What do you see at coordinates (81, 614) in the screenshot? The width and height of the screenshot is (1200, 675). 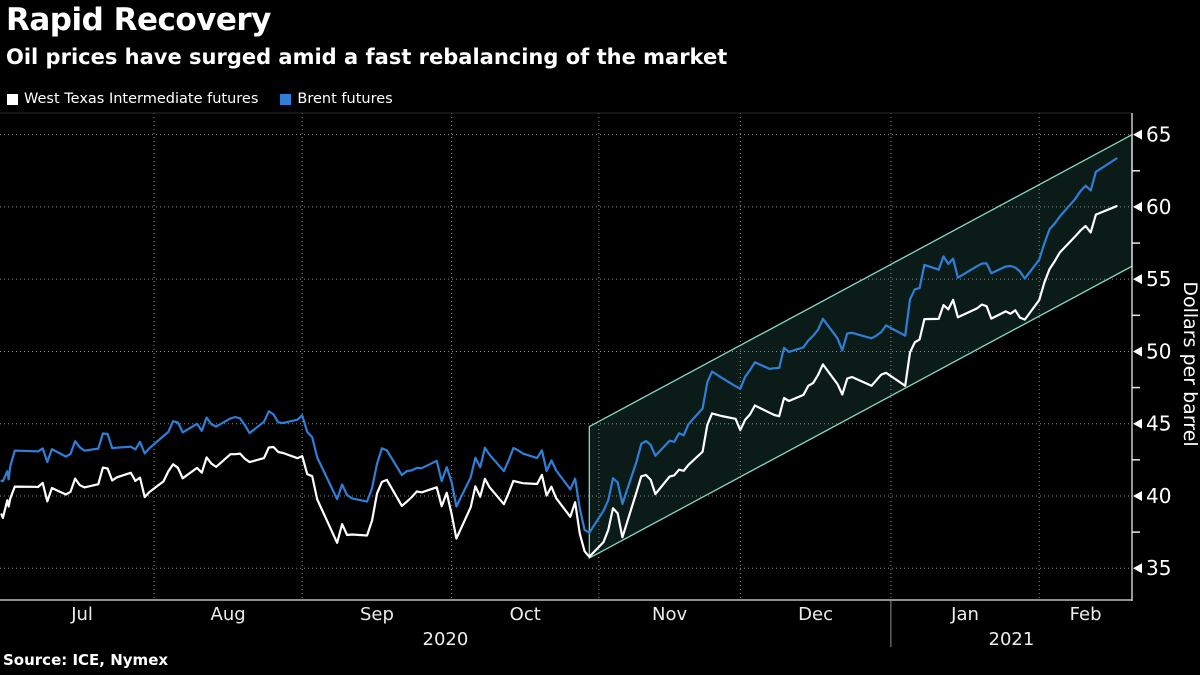 I see `svg-text: Jul` at bounding box center [81, 614].